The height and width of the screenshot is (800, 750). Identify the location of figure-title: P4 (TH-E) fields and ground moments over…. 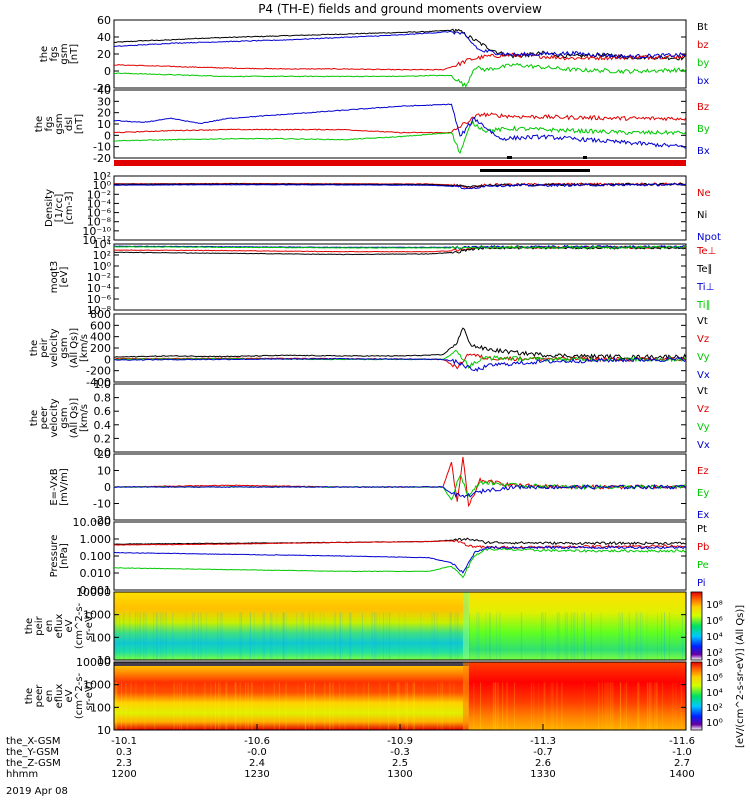
(400, 9).